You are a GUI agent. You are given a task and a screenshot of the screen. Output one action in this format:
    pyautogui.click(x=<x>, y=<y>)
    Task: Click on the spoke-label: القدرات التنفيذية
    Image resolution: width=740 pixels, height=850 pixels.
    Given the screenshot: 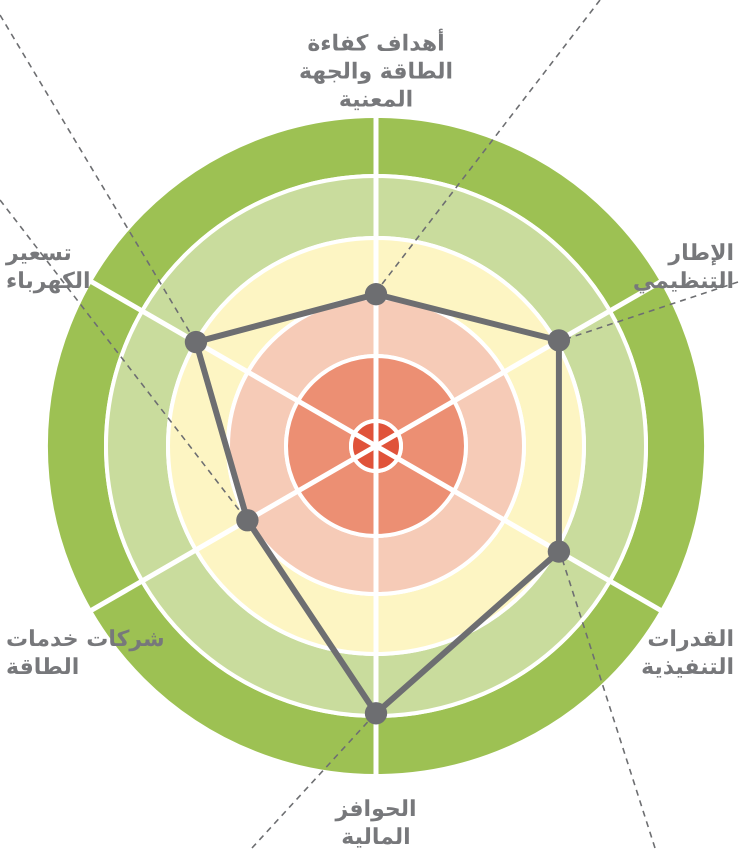 What is the action you would take?
    pyautogui.click(x=687, y=653)
    